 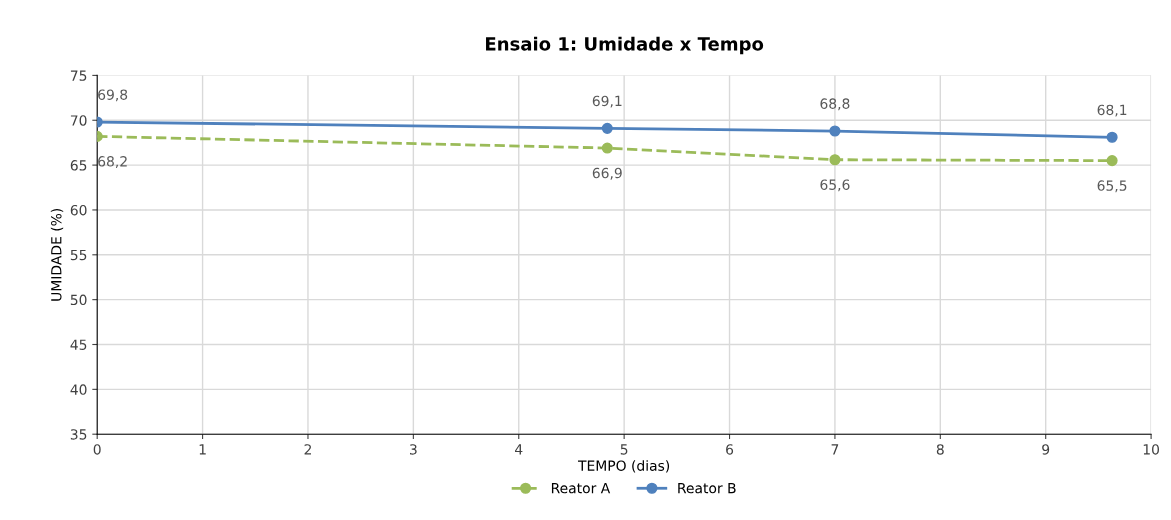 I want to click on x-tick-label: 3, so click(x=413, y=449).